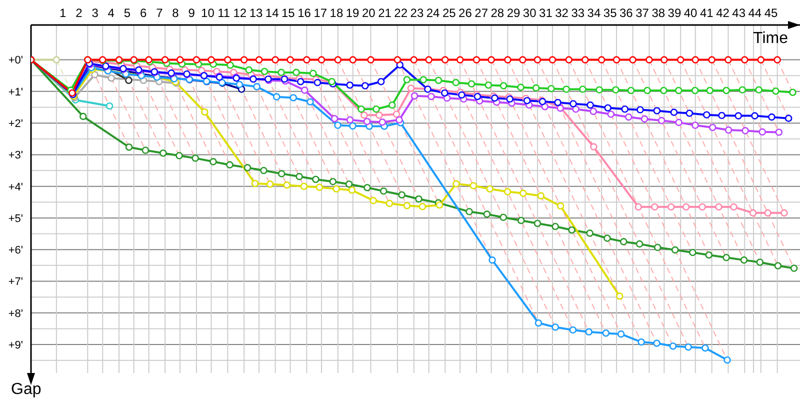  I want to click on x-tick-label: 4, so click(111, 13).